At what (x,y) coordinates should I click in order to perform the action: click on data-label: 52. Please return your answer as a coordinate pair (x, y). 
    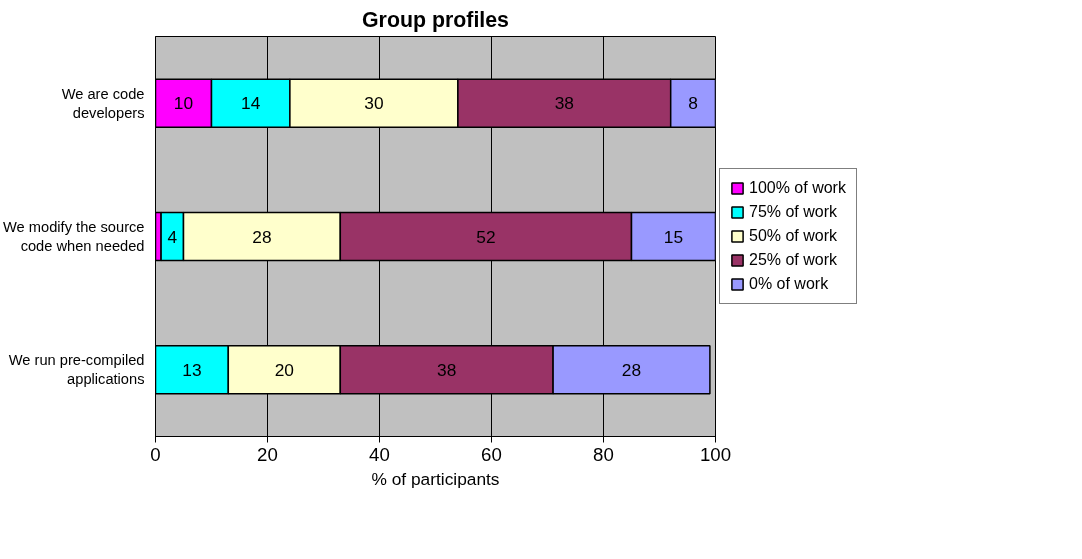
    Looking at the image, I should click on (486, 236).